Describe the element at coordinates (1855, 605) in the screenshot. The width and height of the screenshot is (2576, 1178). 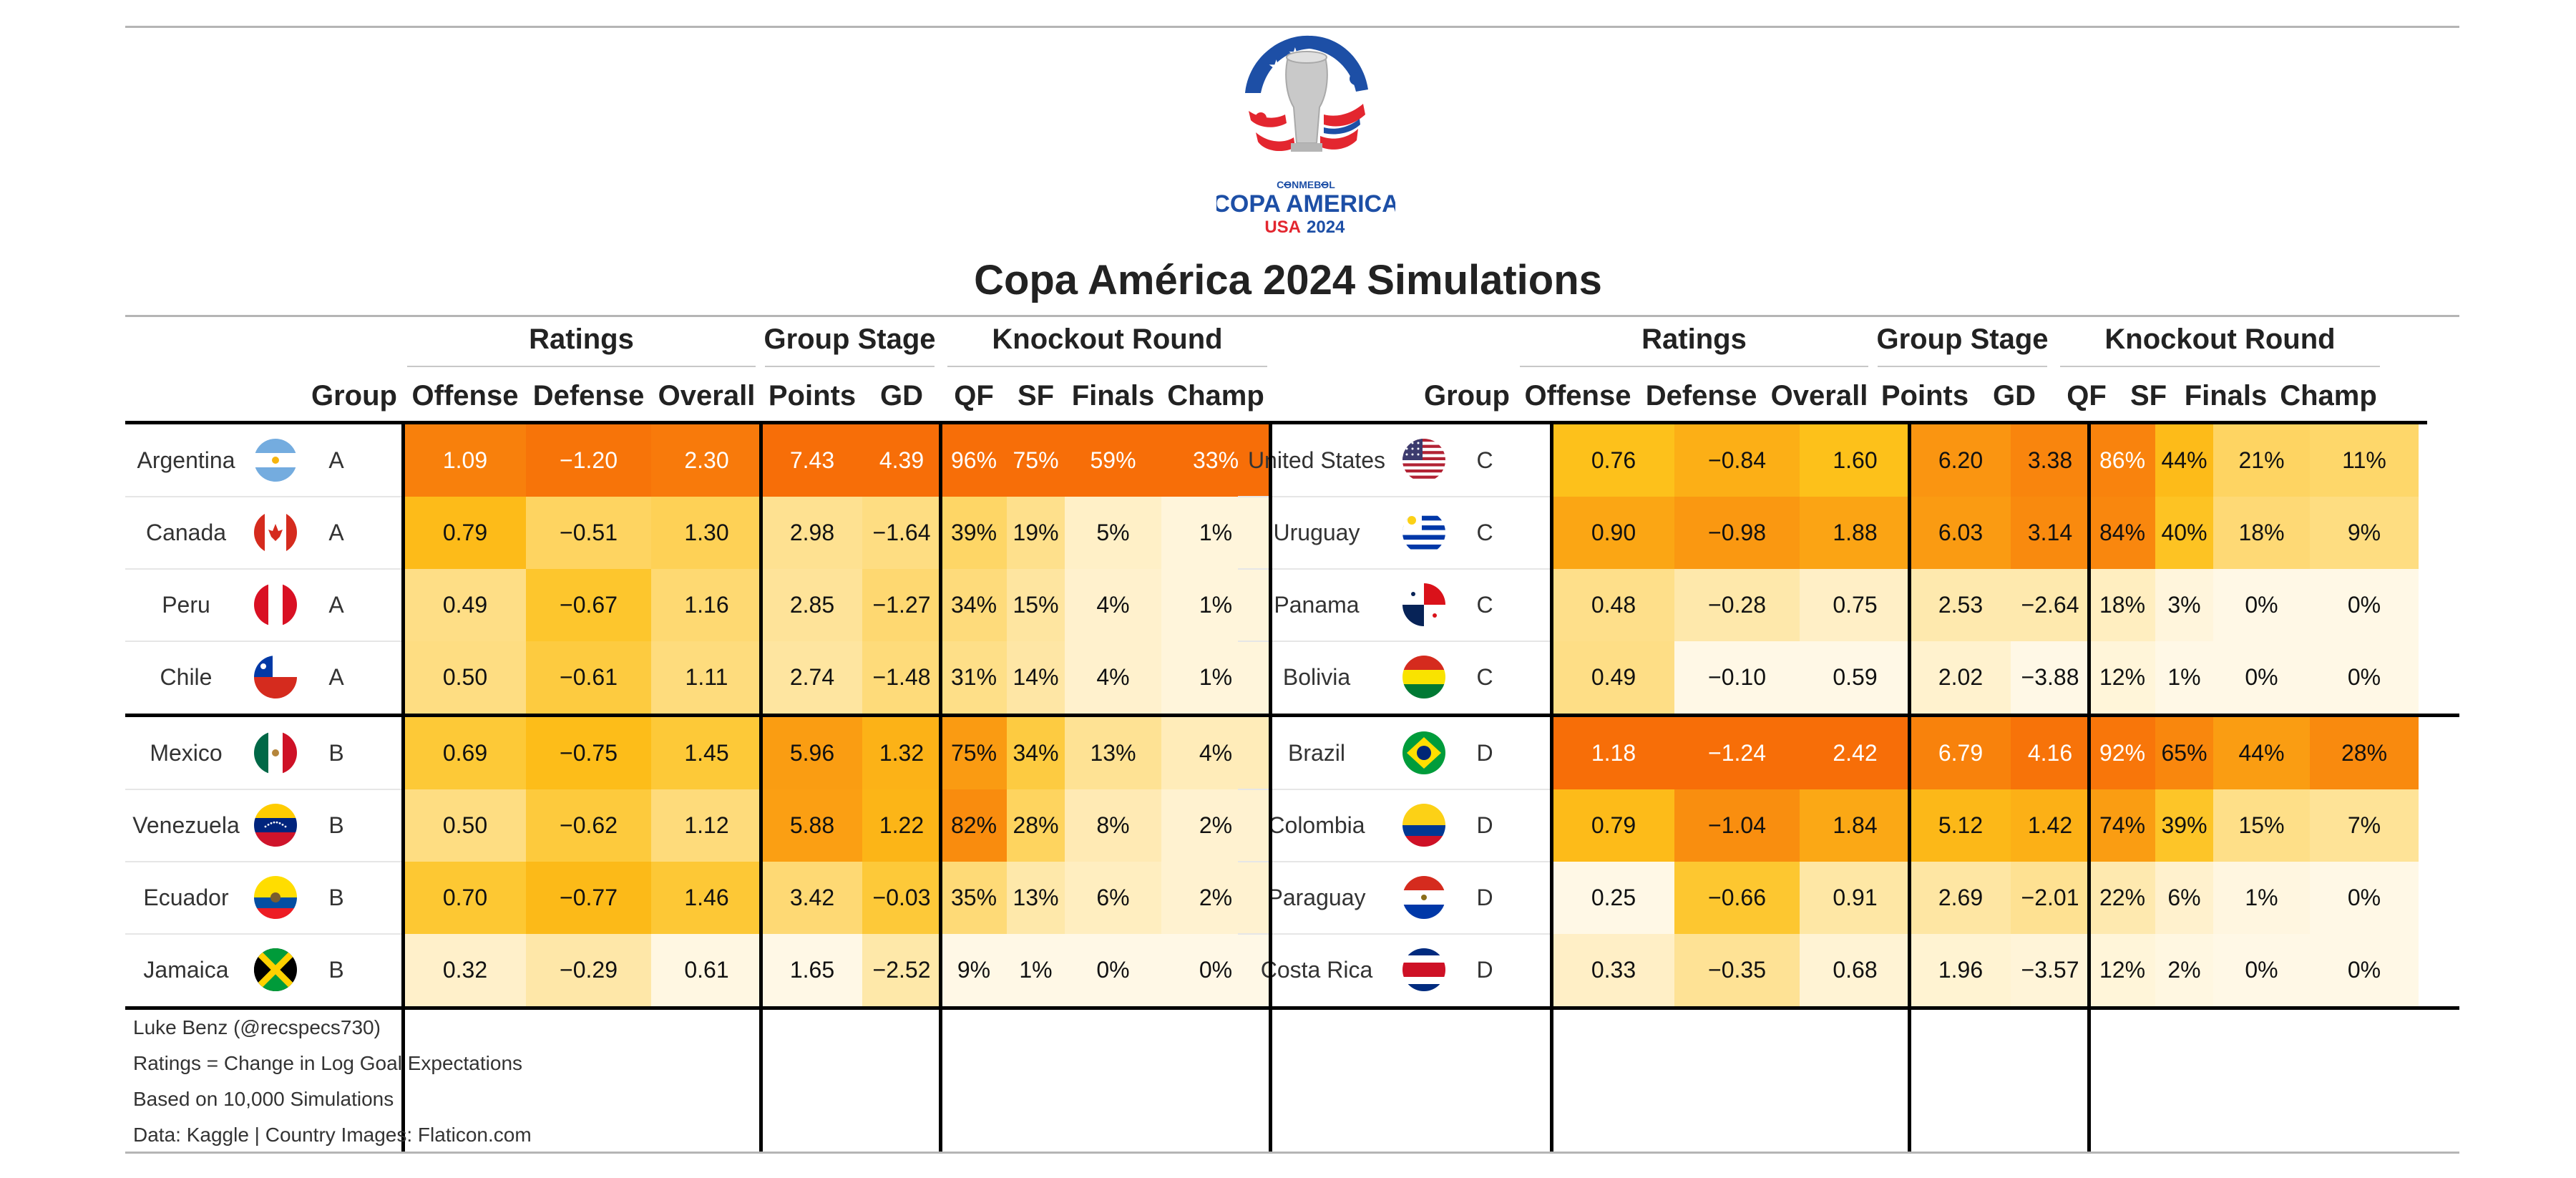
I see `overall-cell: 0.75` at that location.